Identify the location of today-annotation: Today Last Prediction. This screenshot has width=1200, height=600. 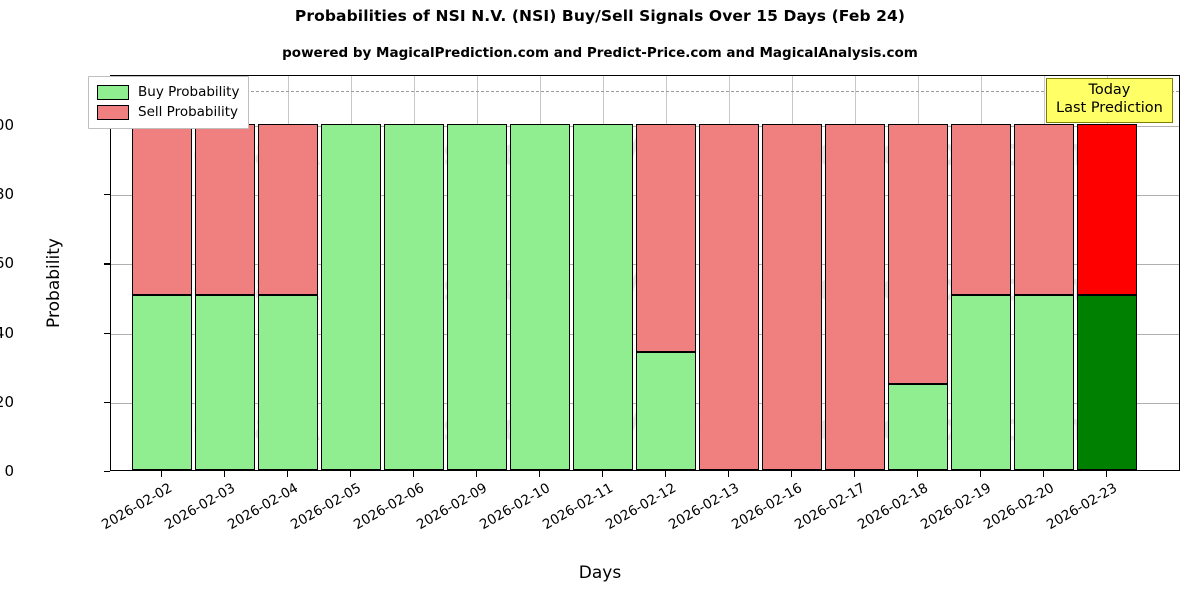
(1109, 101).